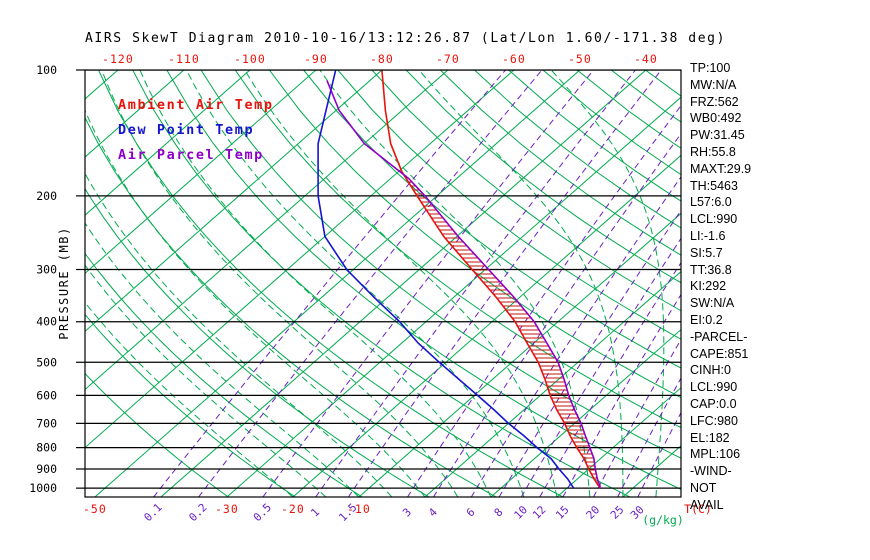  Describe the element at coordinates (227, 509) in the screenshot. I see `svg-text: -30` at that location.